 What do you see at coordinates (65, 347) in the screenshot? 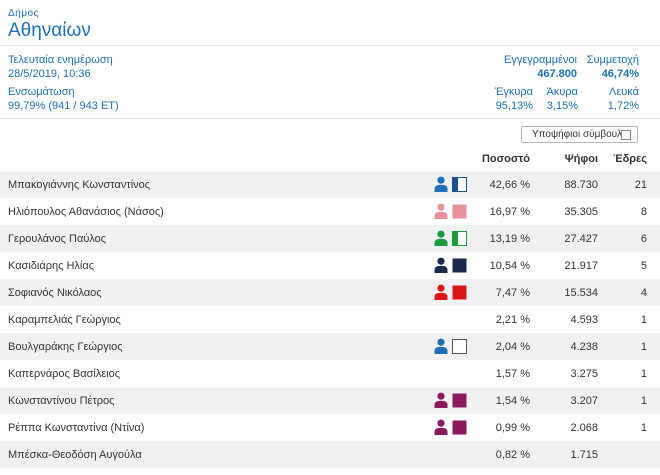
I see `candidate-name: Βουλγαράκης Γεώργιος` at bounding box center [65, 347].